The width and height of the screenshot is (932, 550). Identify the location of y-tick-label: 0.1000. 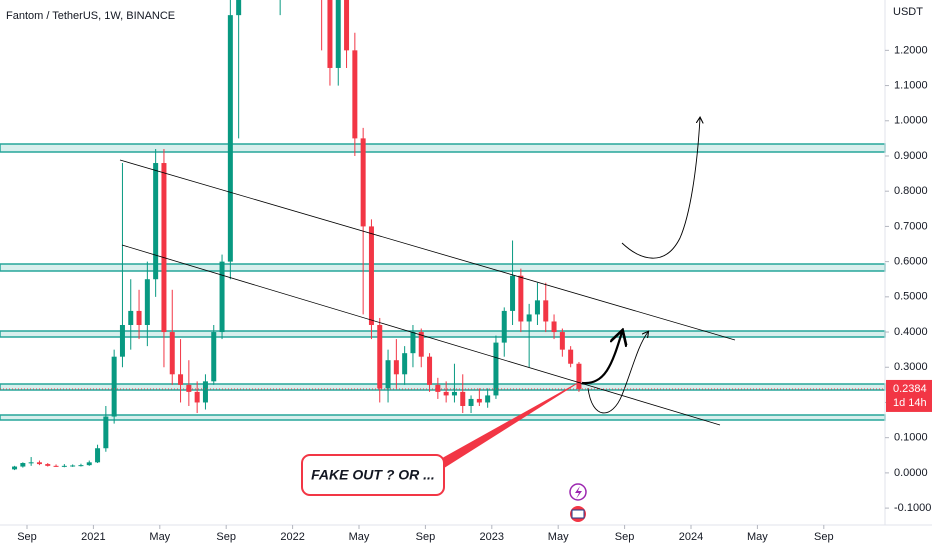
(911, 438).